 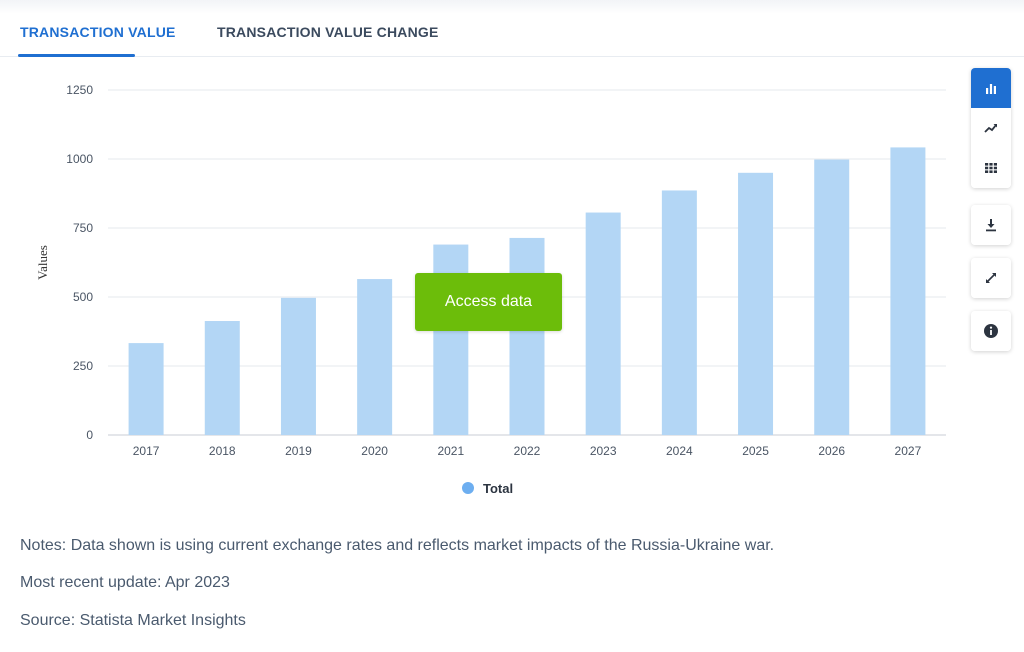 What do you see at coordinates (831, 451) in the screenshot?
I see `x-tick-label: 2026` at bounding box center [831, 451].